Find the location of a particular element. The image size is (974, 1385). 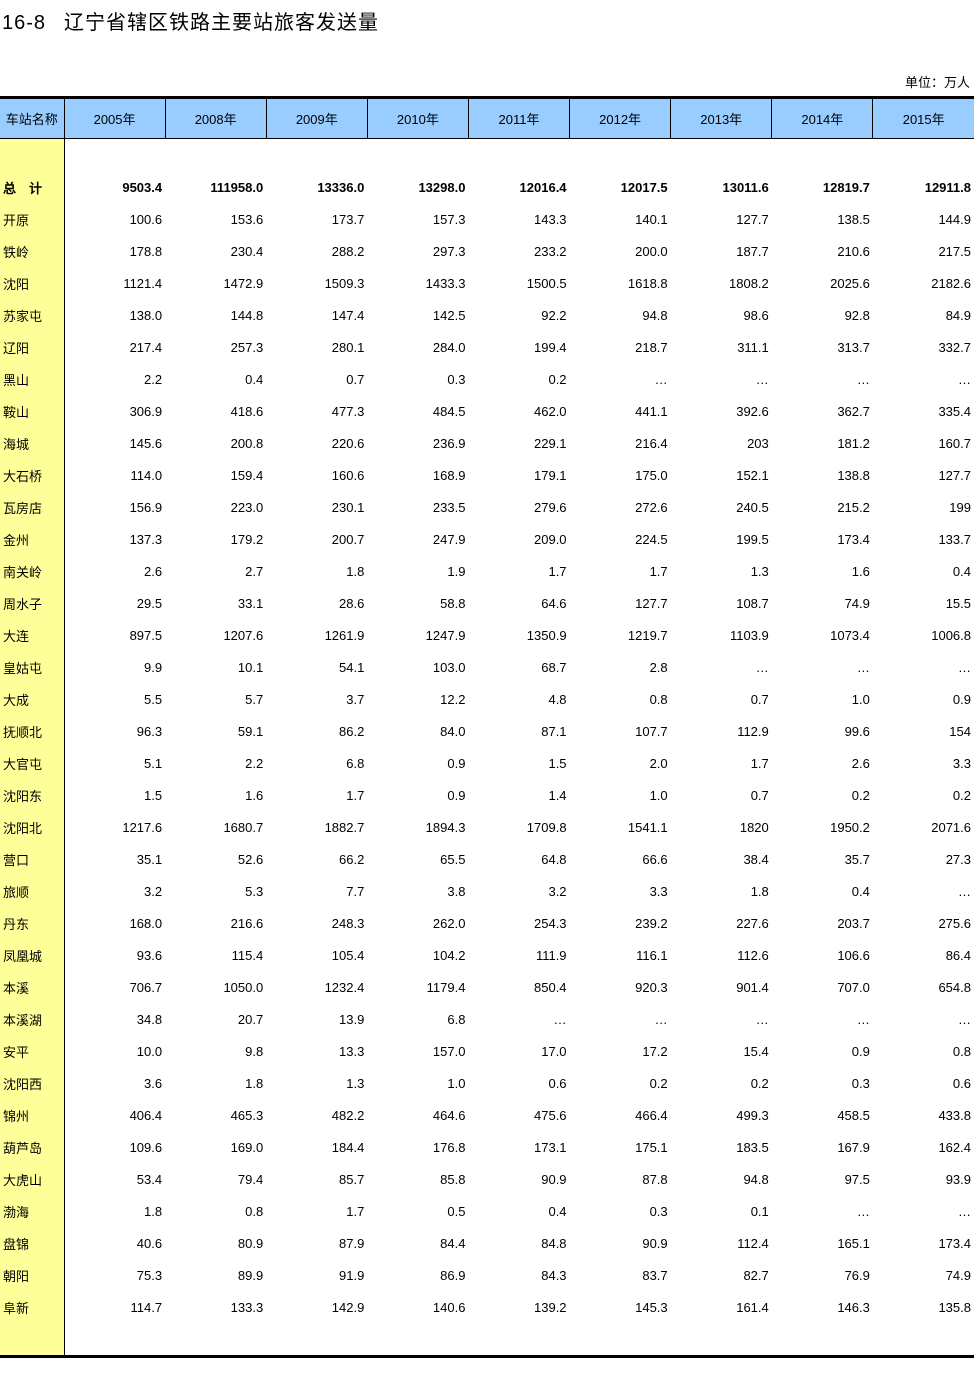

value-cell: 1219.7 is located at coordinates (647, 635).